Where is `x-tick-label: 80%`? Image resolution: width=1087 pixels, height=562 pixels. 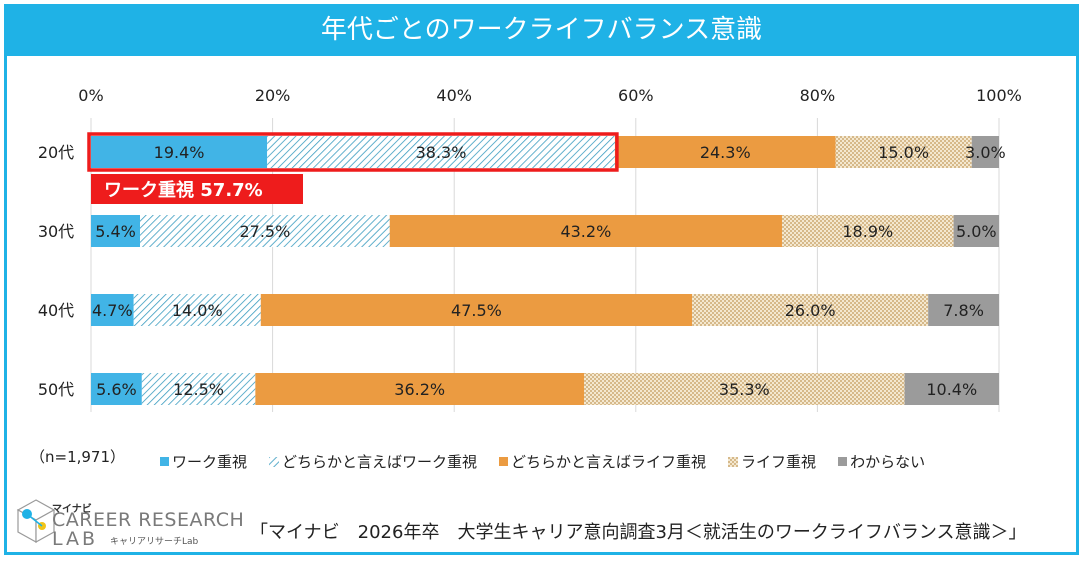
x-tick-label: 80% is located at coordinates (818, 95).